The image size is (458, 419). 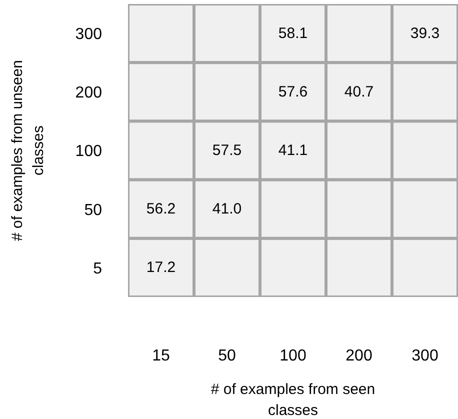 What do you see at coordinates (293, 400) in the screenshot?
I see `x-axis-title: # of examples from seen classes` at bounding box center [293, 400].